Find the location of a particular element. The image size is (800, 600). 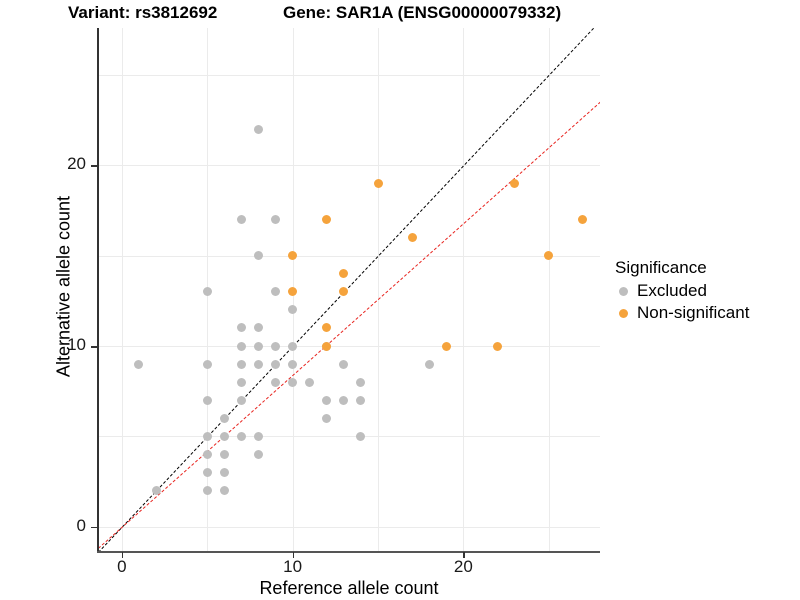

legend-title: Significance is located at coordinates (661, 267).